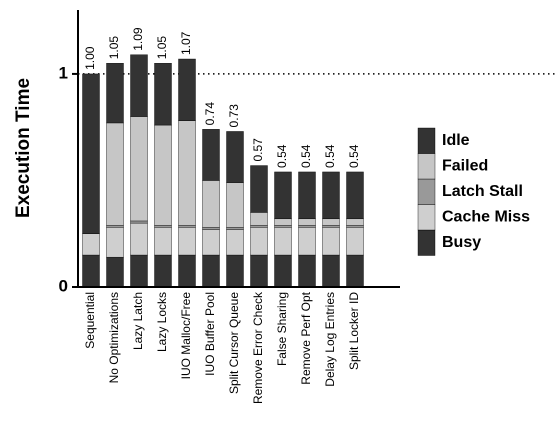 Image resolution: width=556 pixels, height=447 pixels. I want to click on x-tick-label: Delay Log Entries, so click(330, 339).